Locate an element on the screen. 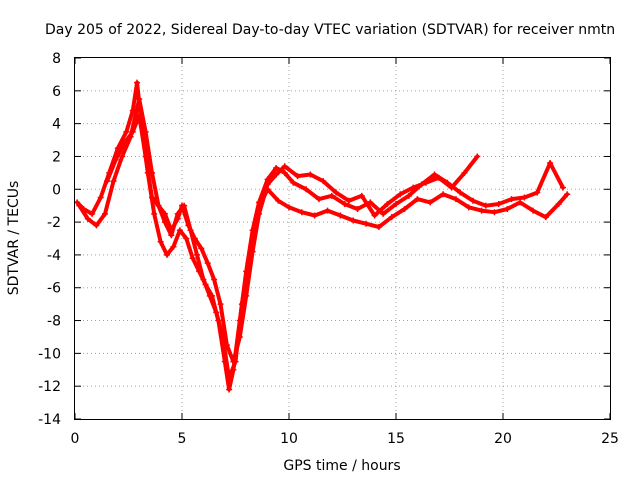  x-tick-label: 15 is located at coordinates (396, 439).